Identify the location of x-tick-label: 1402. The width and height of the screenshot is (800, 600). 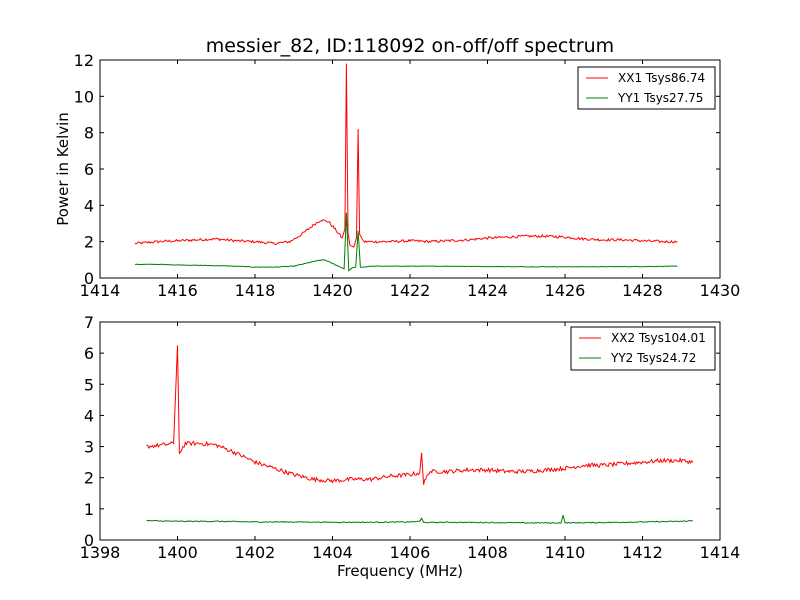
(255, 552).